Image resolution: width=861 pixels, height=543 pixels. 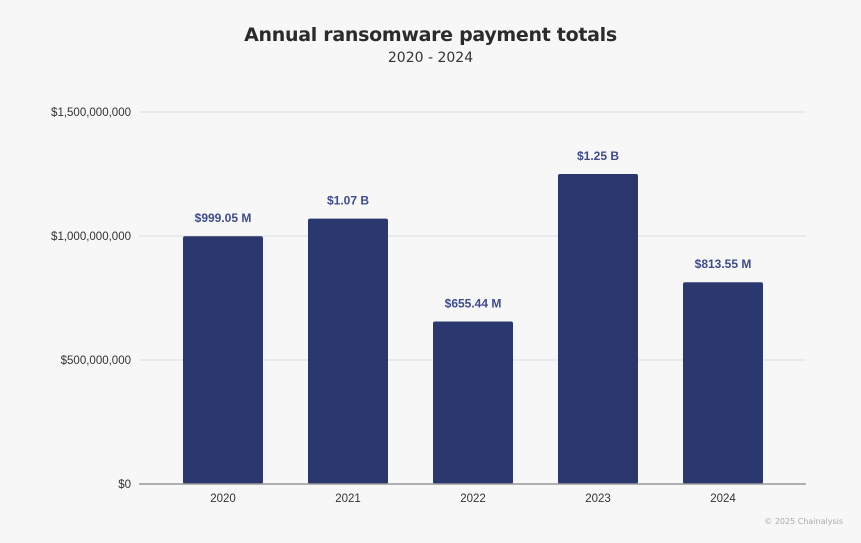 What do you see at coordinates (124, 485) in the screenshot?
I see `y-tick-label: $0` at bounding box center [124, 485].